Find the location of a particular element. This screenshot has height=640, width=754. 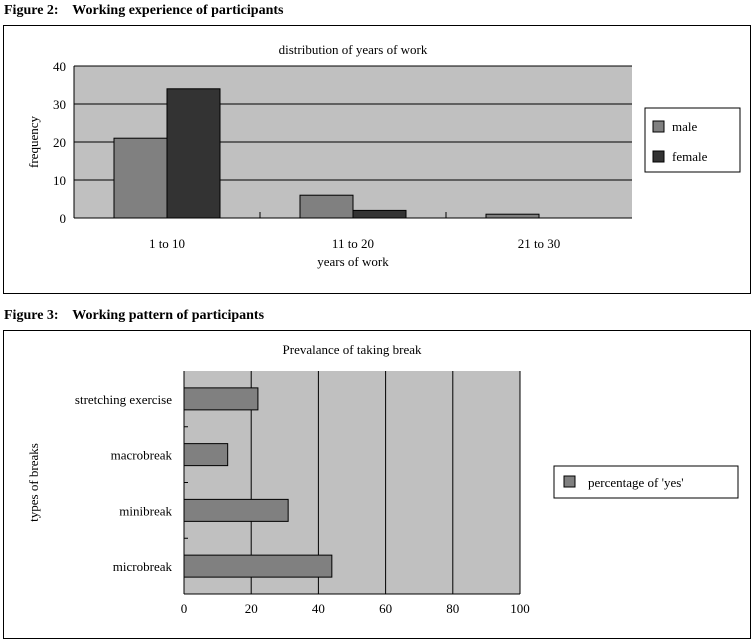

x-tick-label: 100 is located at coordinates (520, 608).